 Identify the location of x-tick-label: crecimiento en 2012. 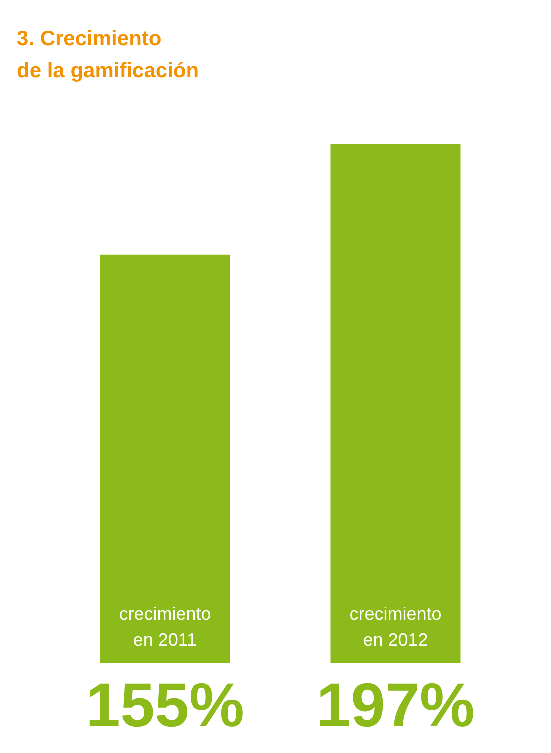
(396, 627).